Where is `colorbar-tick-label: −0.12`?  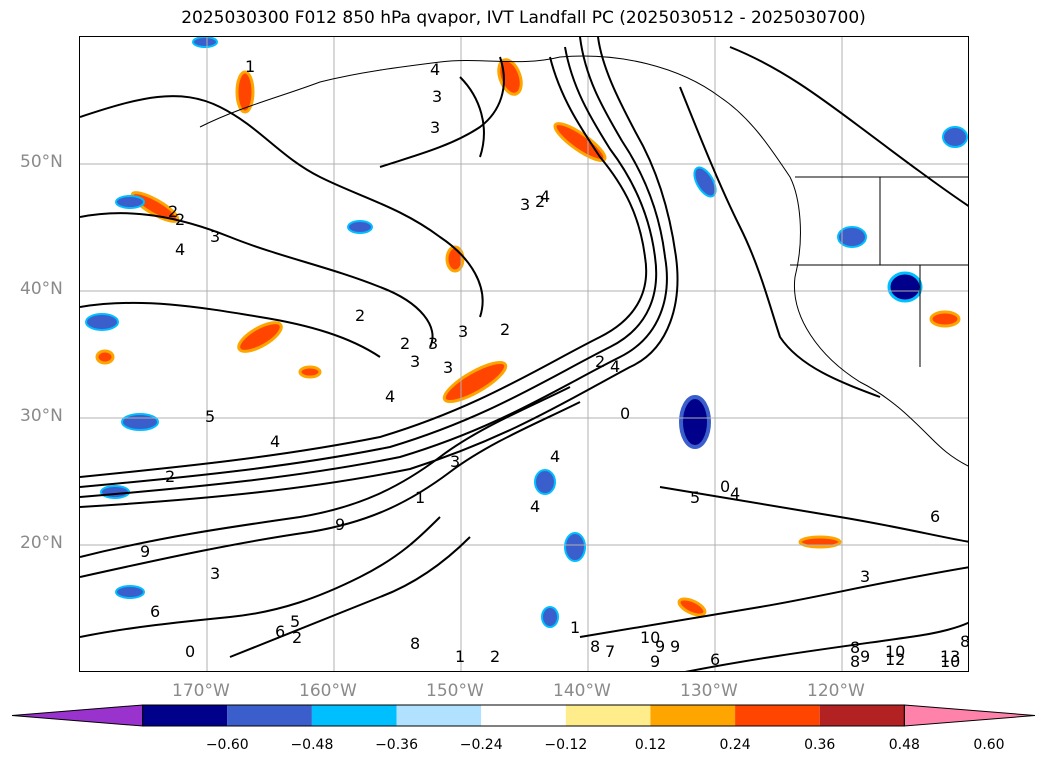 colorbar-tick-label: −0.12 is located at coordinates (566, 745).